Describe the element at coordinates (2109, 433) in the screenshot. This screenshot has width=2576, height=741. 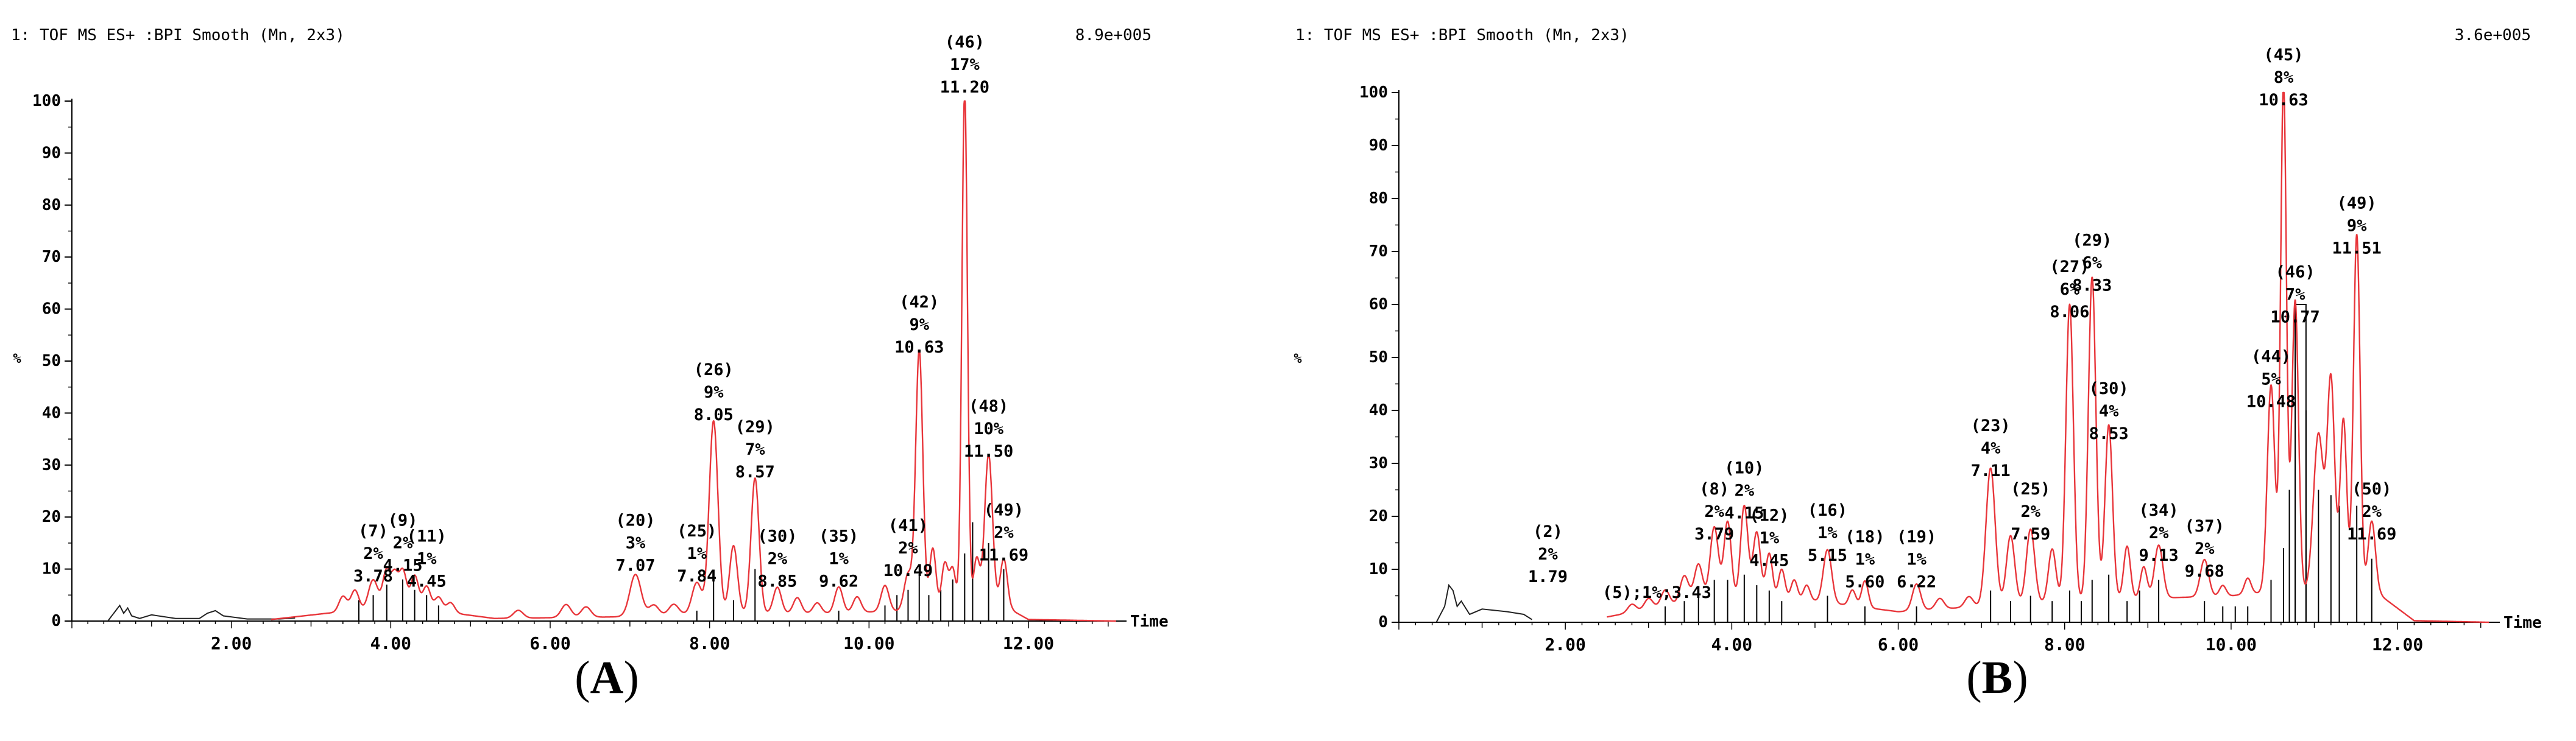
I see `peak-annotation: 8.53` at that location.